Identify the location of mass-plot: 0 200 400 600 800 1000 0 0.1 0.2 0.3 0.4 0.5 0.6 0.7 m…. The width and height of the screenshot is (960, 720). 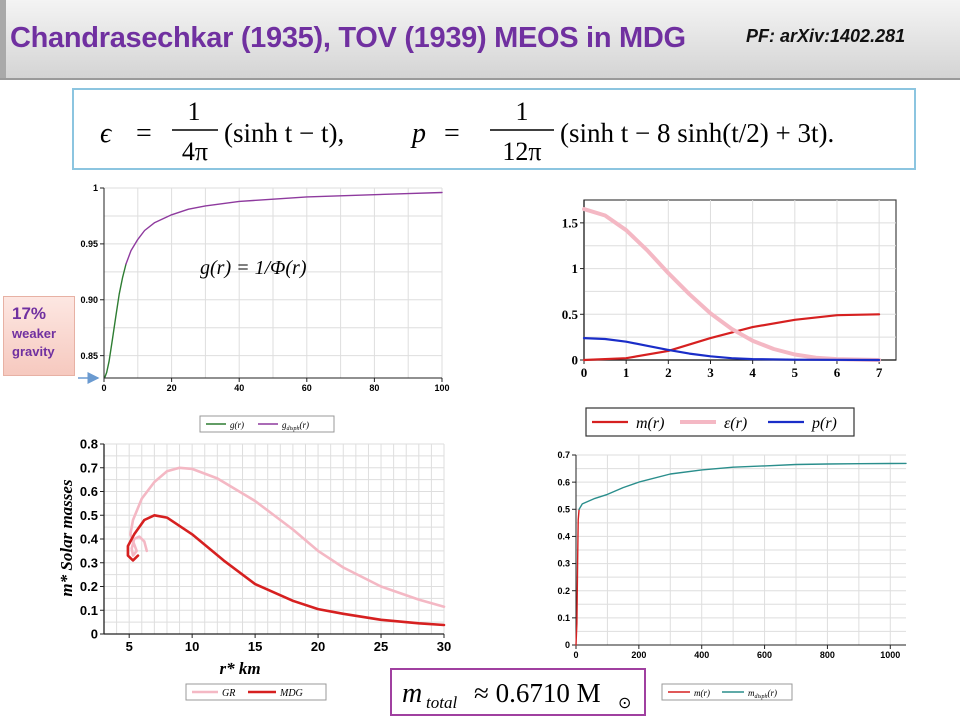
(732, 575).